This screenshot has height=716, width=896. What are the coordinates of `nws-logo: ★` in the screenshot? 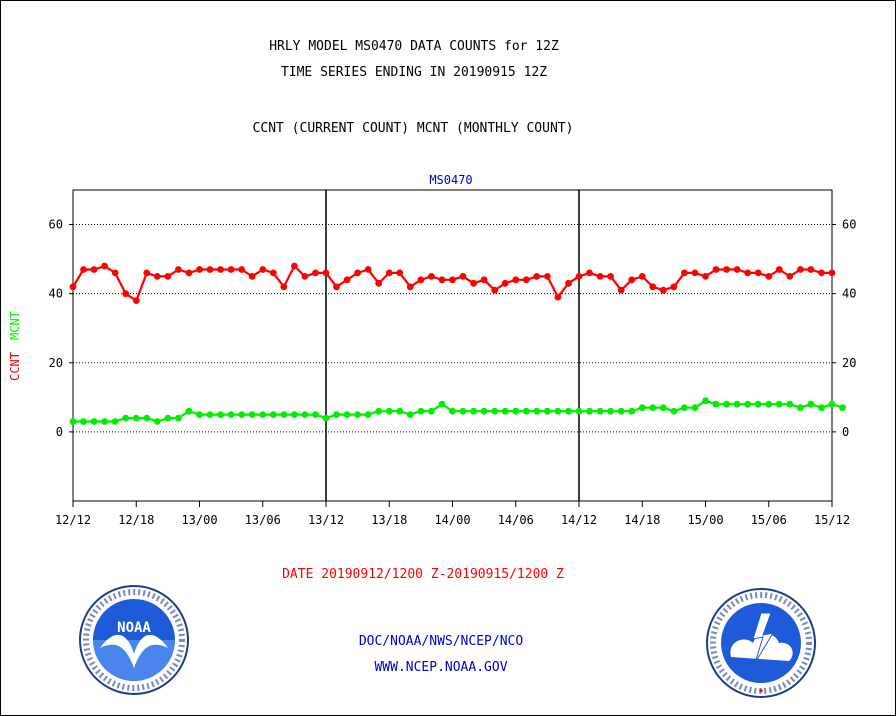 It's located at (761, 643).